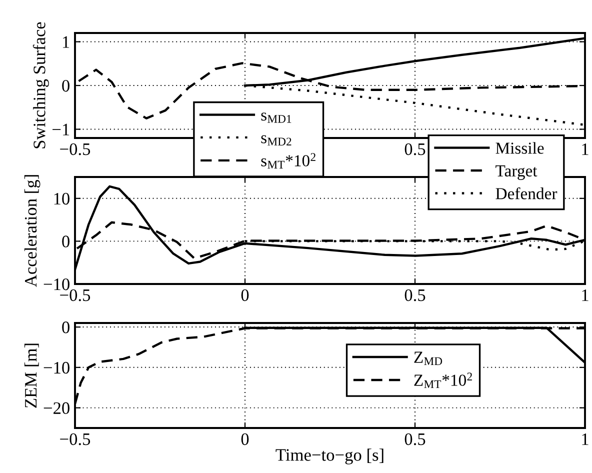 Image resolution: width=592 pixels, height=473 pixels. What do you see at coordinates (288, 160) in the screenshot?
I see `legend-label: s$_{MT}$*10$^{2}$` at bounding box center [288, 160].